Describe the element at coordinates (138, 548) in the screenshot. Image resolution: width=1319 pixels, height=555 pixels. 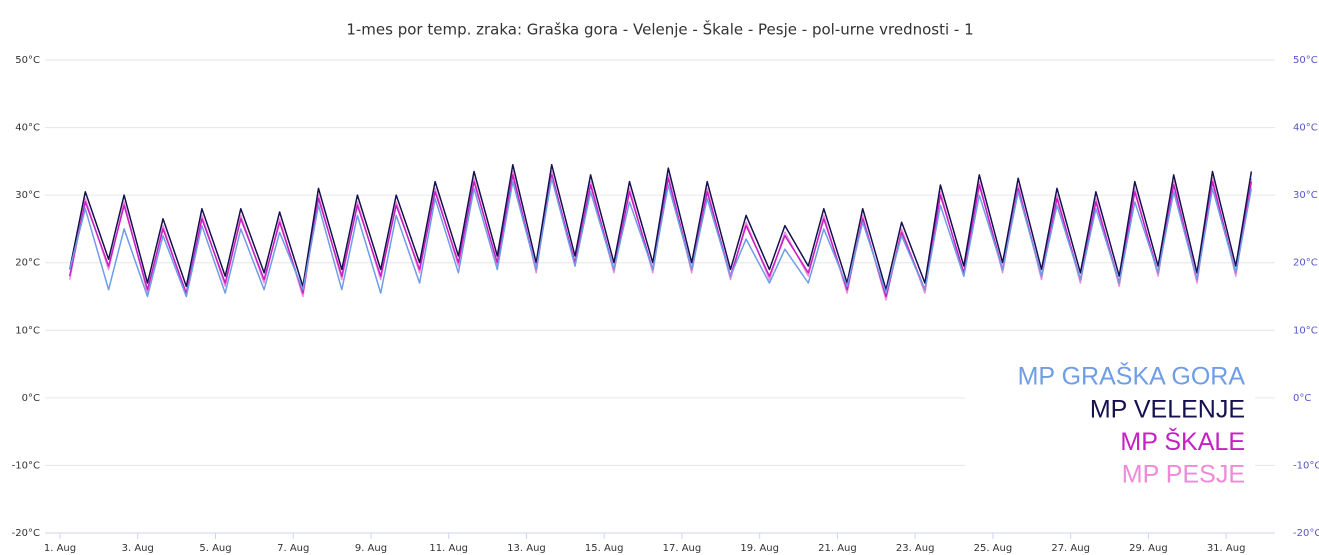
I see `x-tick-label: 3. Aug` at that location.